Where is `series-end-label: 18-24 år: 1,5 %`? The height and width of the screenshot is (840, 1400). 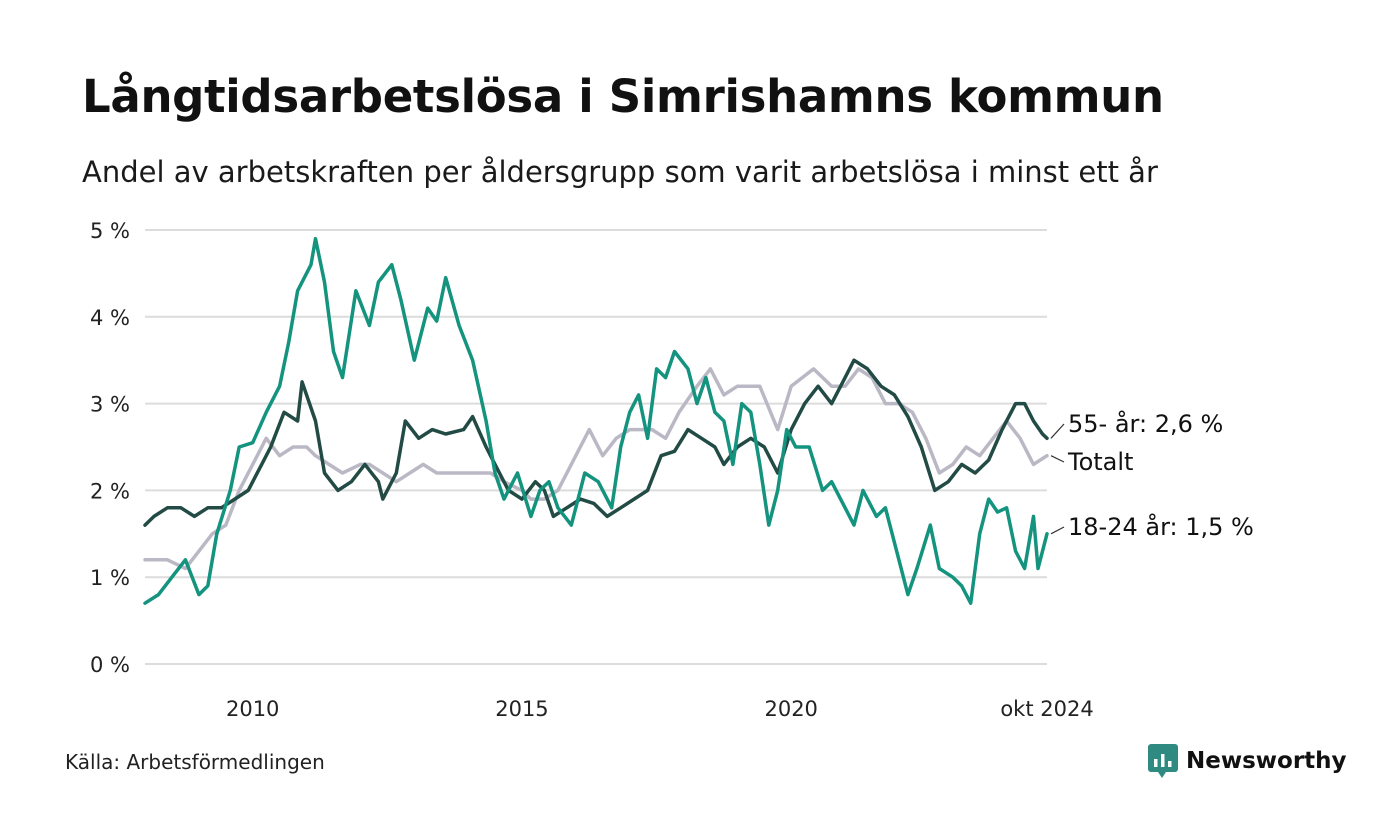
series-end-label: 18-24 år: 1,5 % is located at coordinates (1161, 526).